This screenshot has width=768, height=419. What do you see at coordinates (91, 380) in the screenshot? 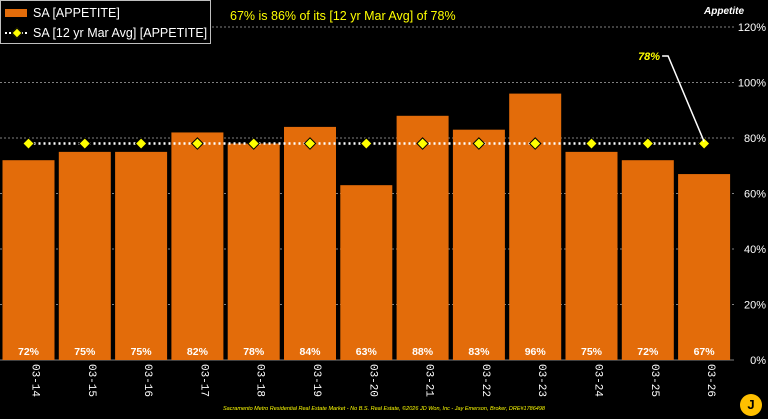
I see `x-tick-label: 03-15` at bounding box center [91, 380].